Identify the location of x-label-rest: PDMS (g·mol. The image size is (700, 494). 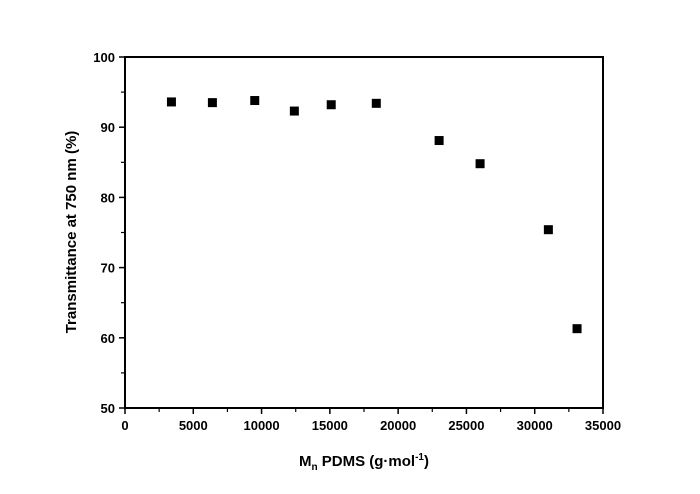
(367, 461).